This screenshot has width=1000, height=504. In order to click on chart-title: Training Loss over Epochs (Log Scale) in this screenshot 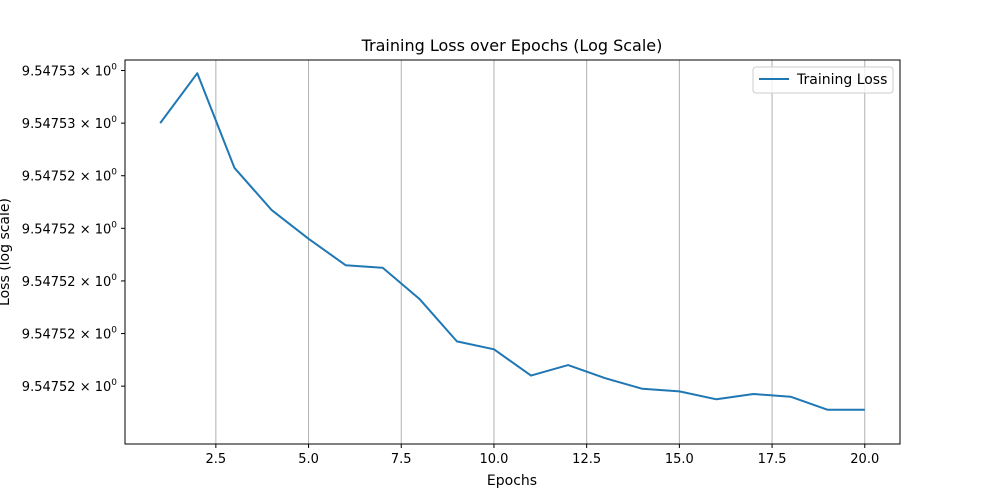, I will do `click(512, 45)`.